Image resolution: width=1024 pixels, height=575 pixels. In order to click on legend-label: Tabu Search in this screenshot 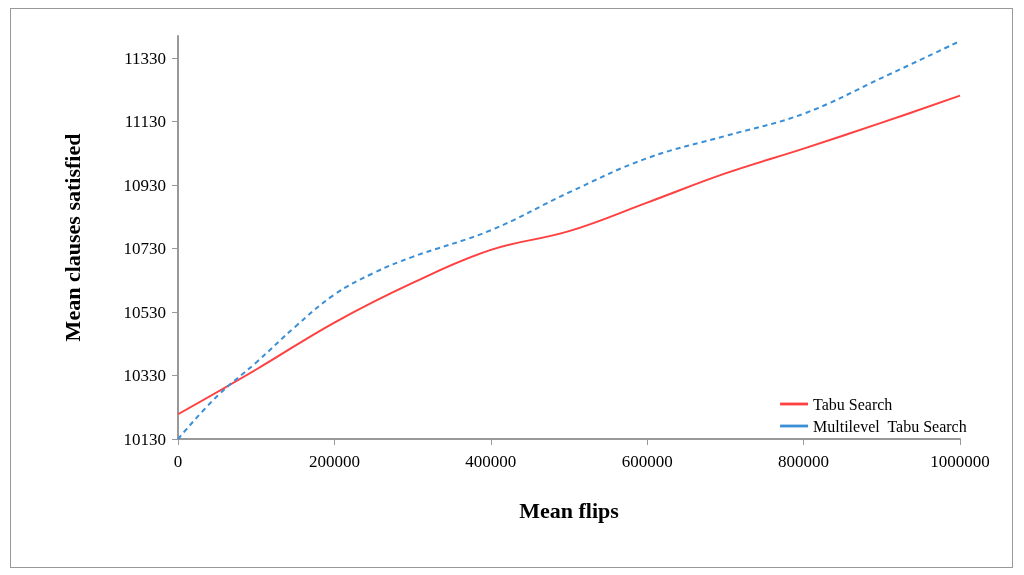, I will do `click(853, 404)`.